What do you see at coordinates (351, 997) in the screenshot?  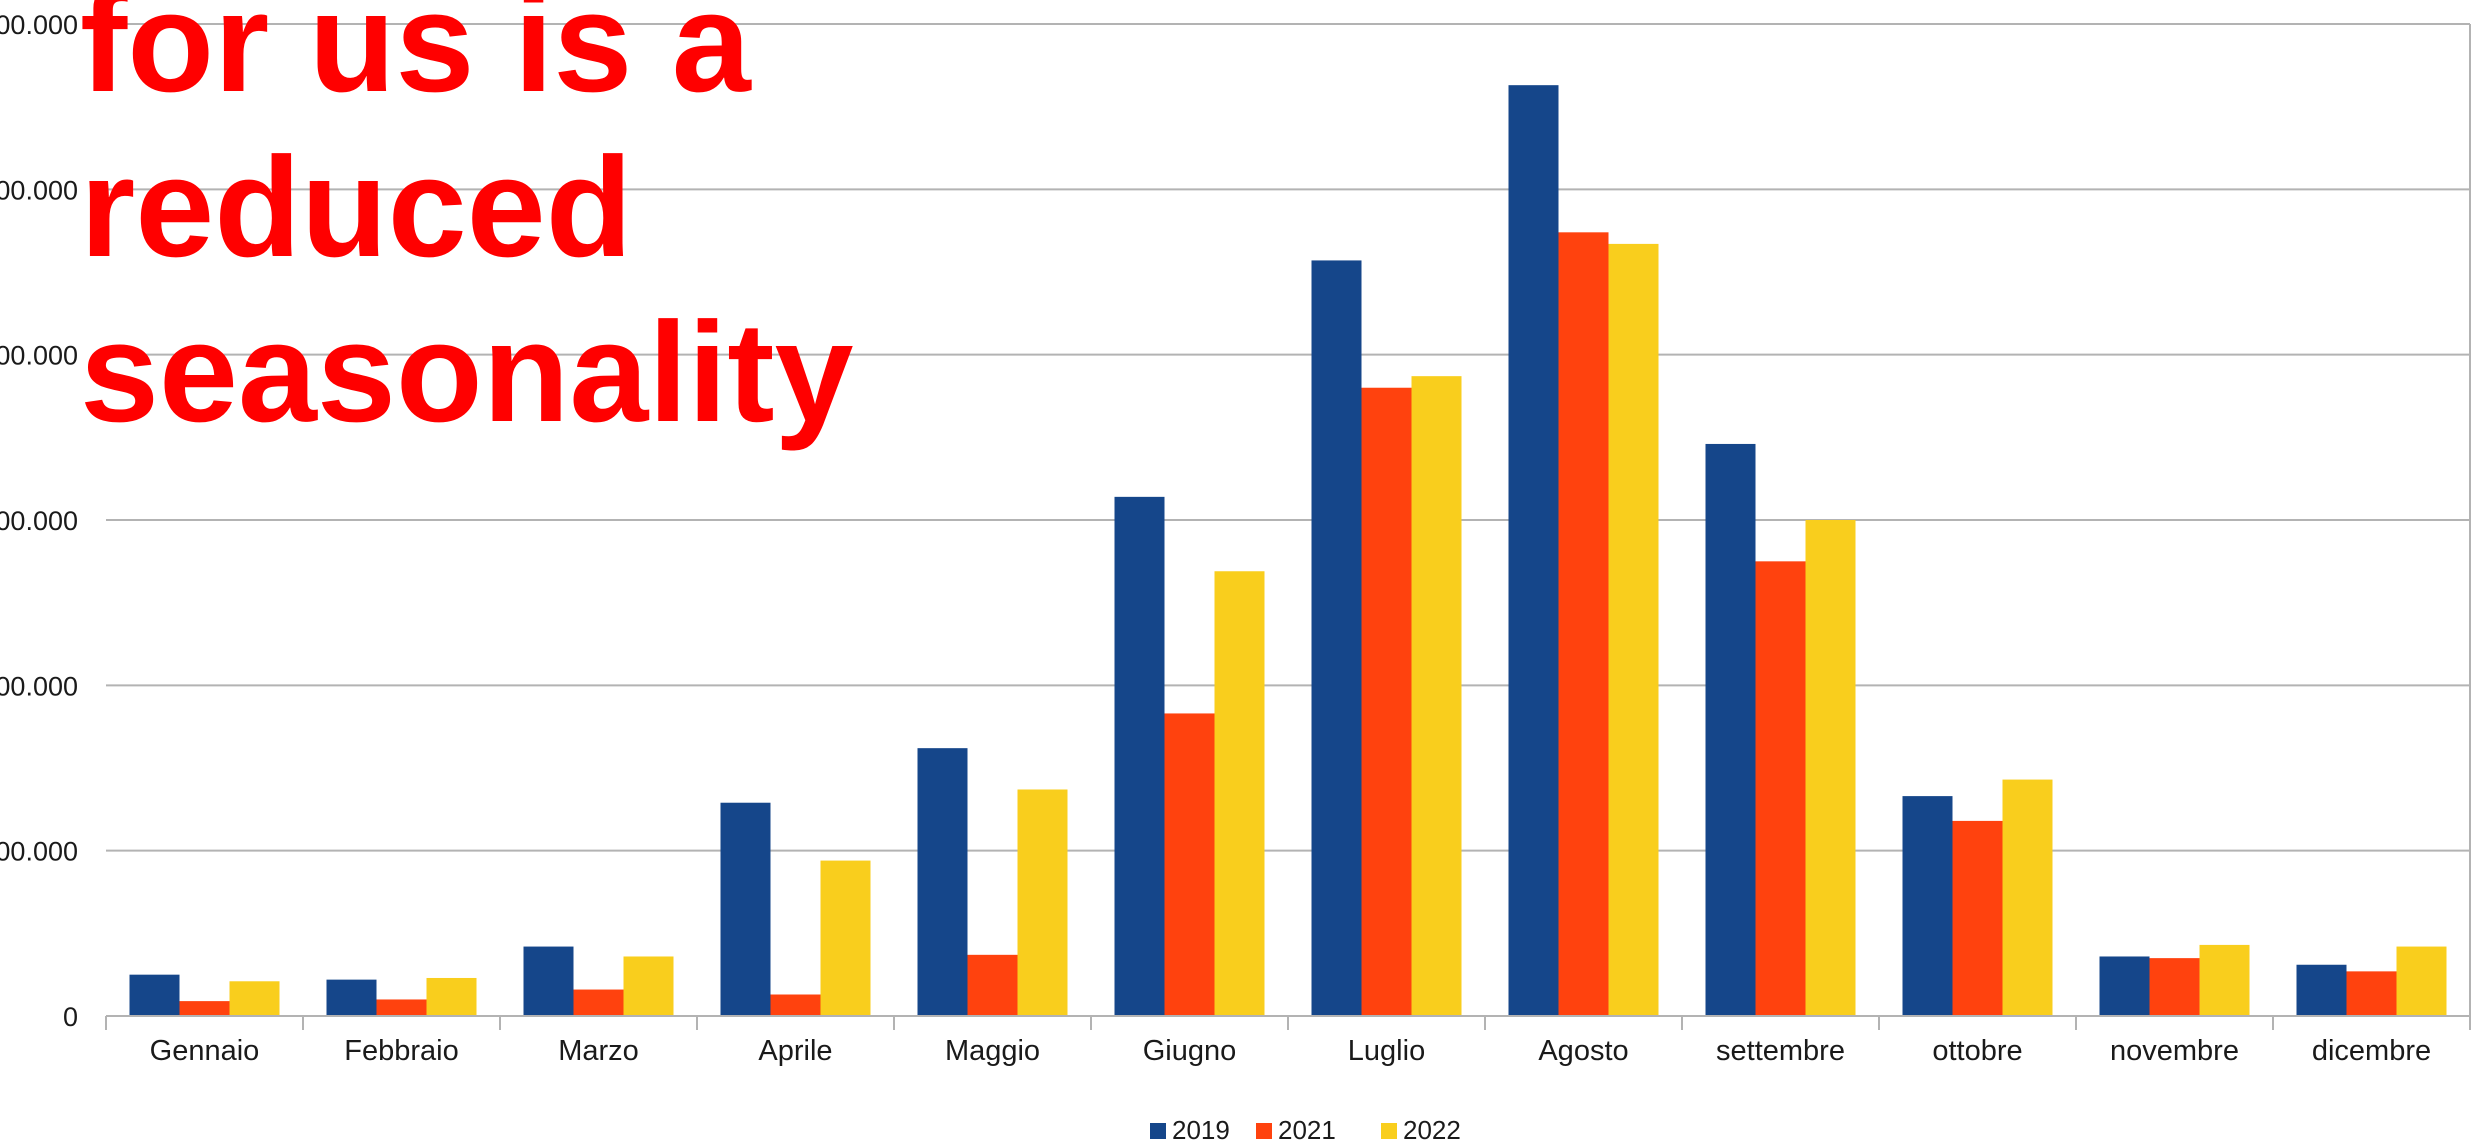 I see `bar-2019-Febbraio` at bounding box center [351, 997].